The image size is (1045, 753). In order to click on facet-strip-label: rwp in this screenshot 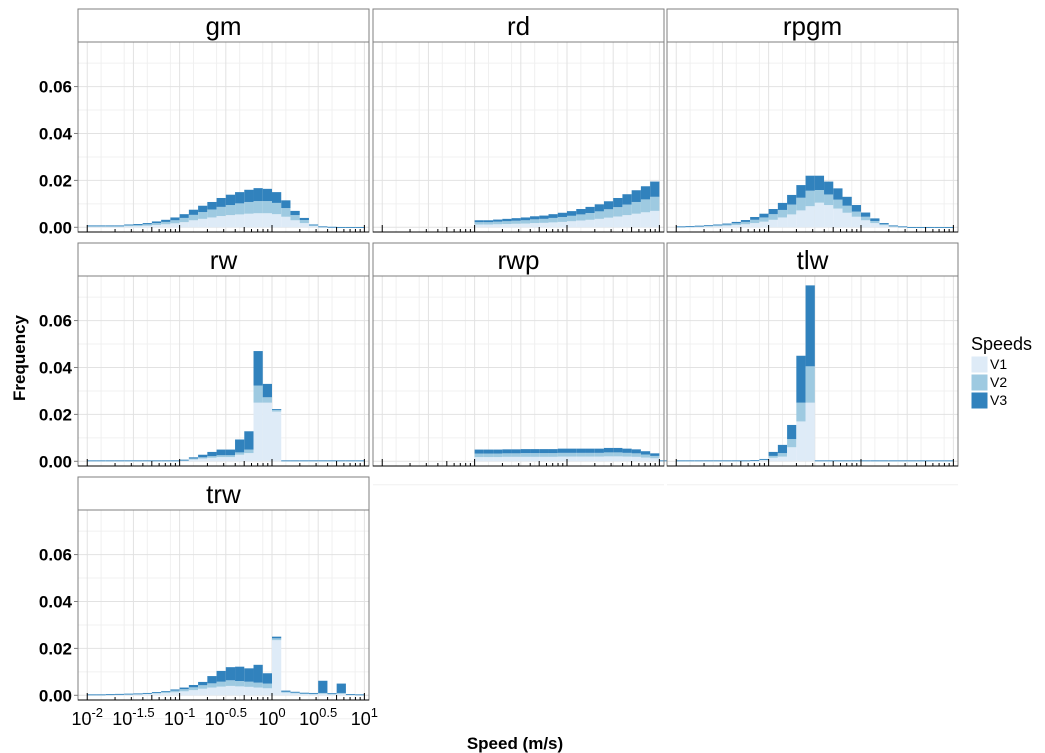, I will do `click(519, 260)`.